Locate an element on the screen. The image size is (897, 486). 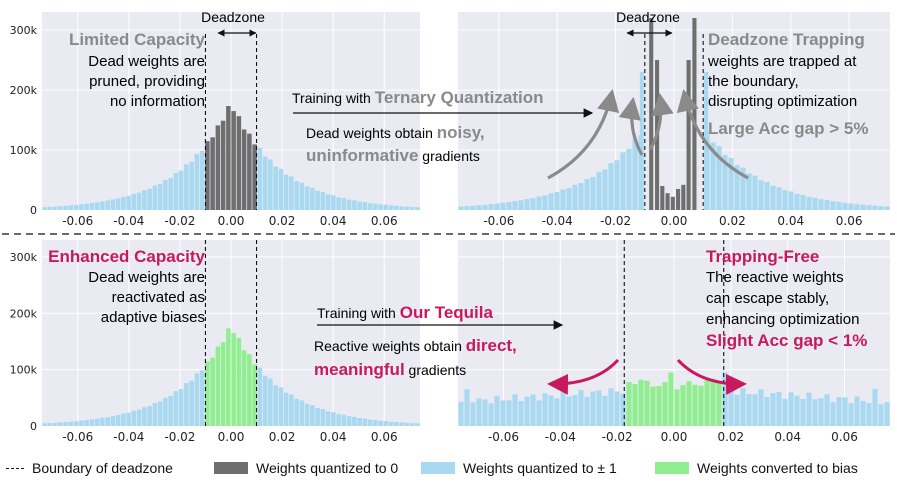
boundary-dash-icon is located at coordinates (15, 468).